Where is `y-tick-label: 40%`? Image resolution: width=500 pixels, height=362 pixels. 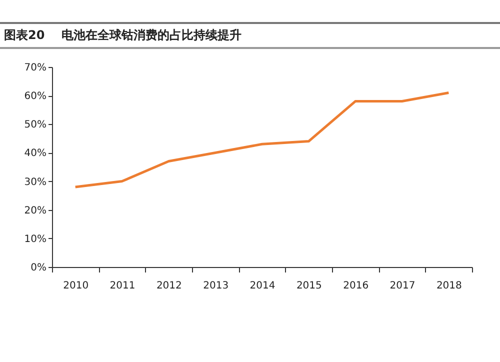
y-tick-label: 40% is located at coordinates (35, 154).